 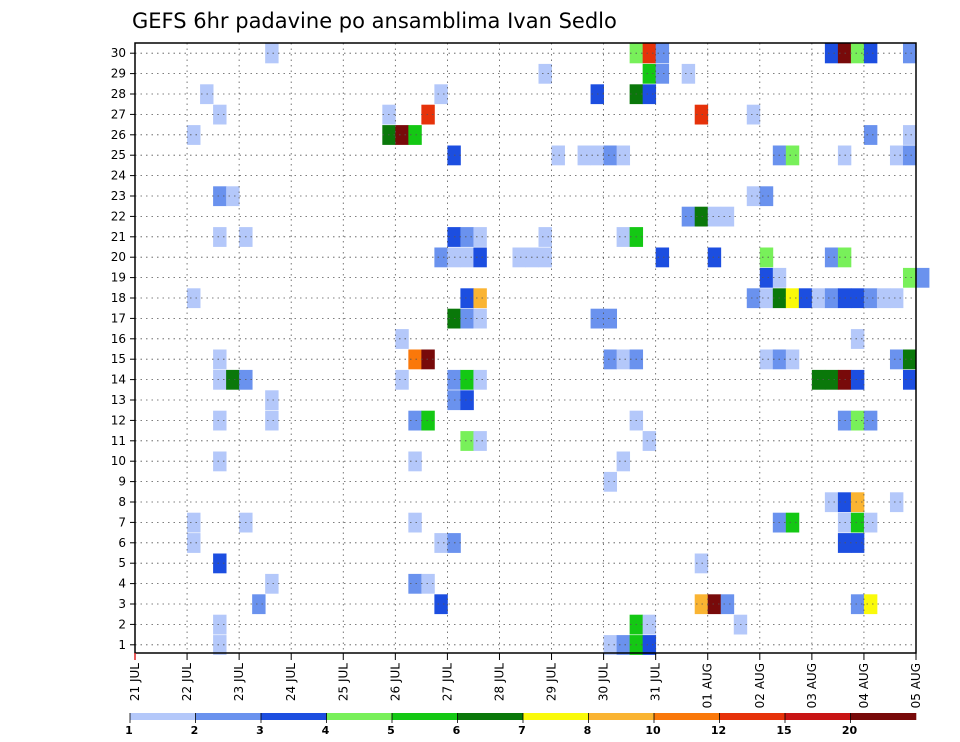 What do you see at coordinates (122, 604) in the screenshot?
I see `y-tick-label: 3` at bounding box center [122, 604].